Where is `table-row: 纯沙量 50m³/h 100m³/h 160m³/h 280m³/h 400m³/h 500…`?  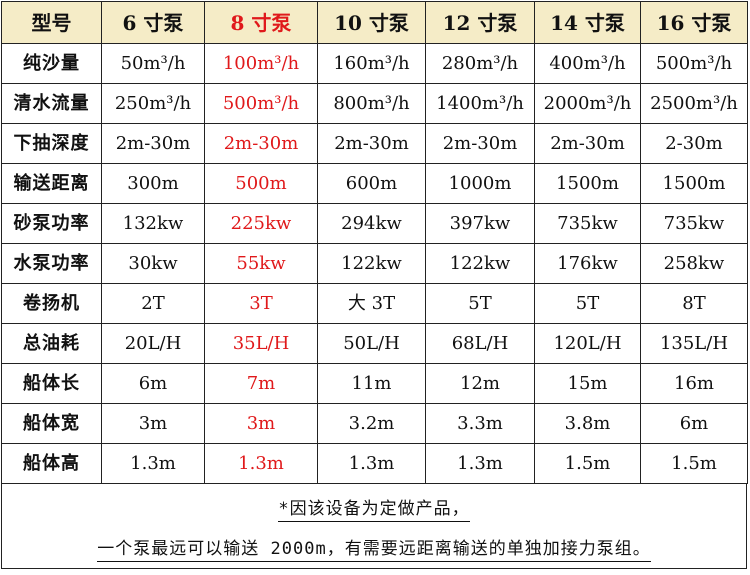
table-row: 纯沙量 50m³/h 100m³/h 160m³/h 280m³/h 400m³/h 500… is located at coordinates (374, 63).